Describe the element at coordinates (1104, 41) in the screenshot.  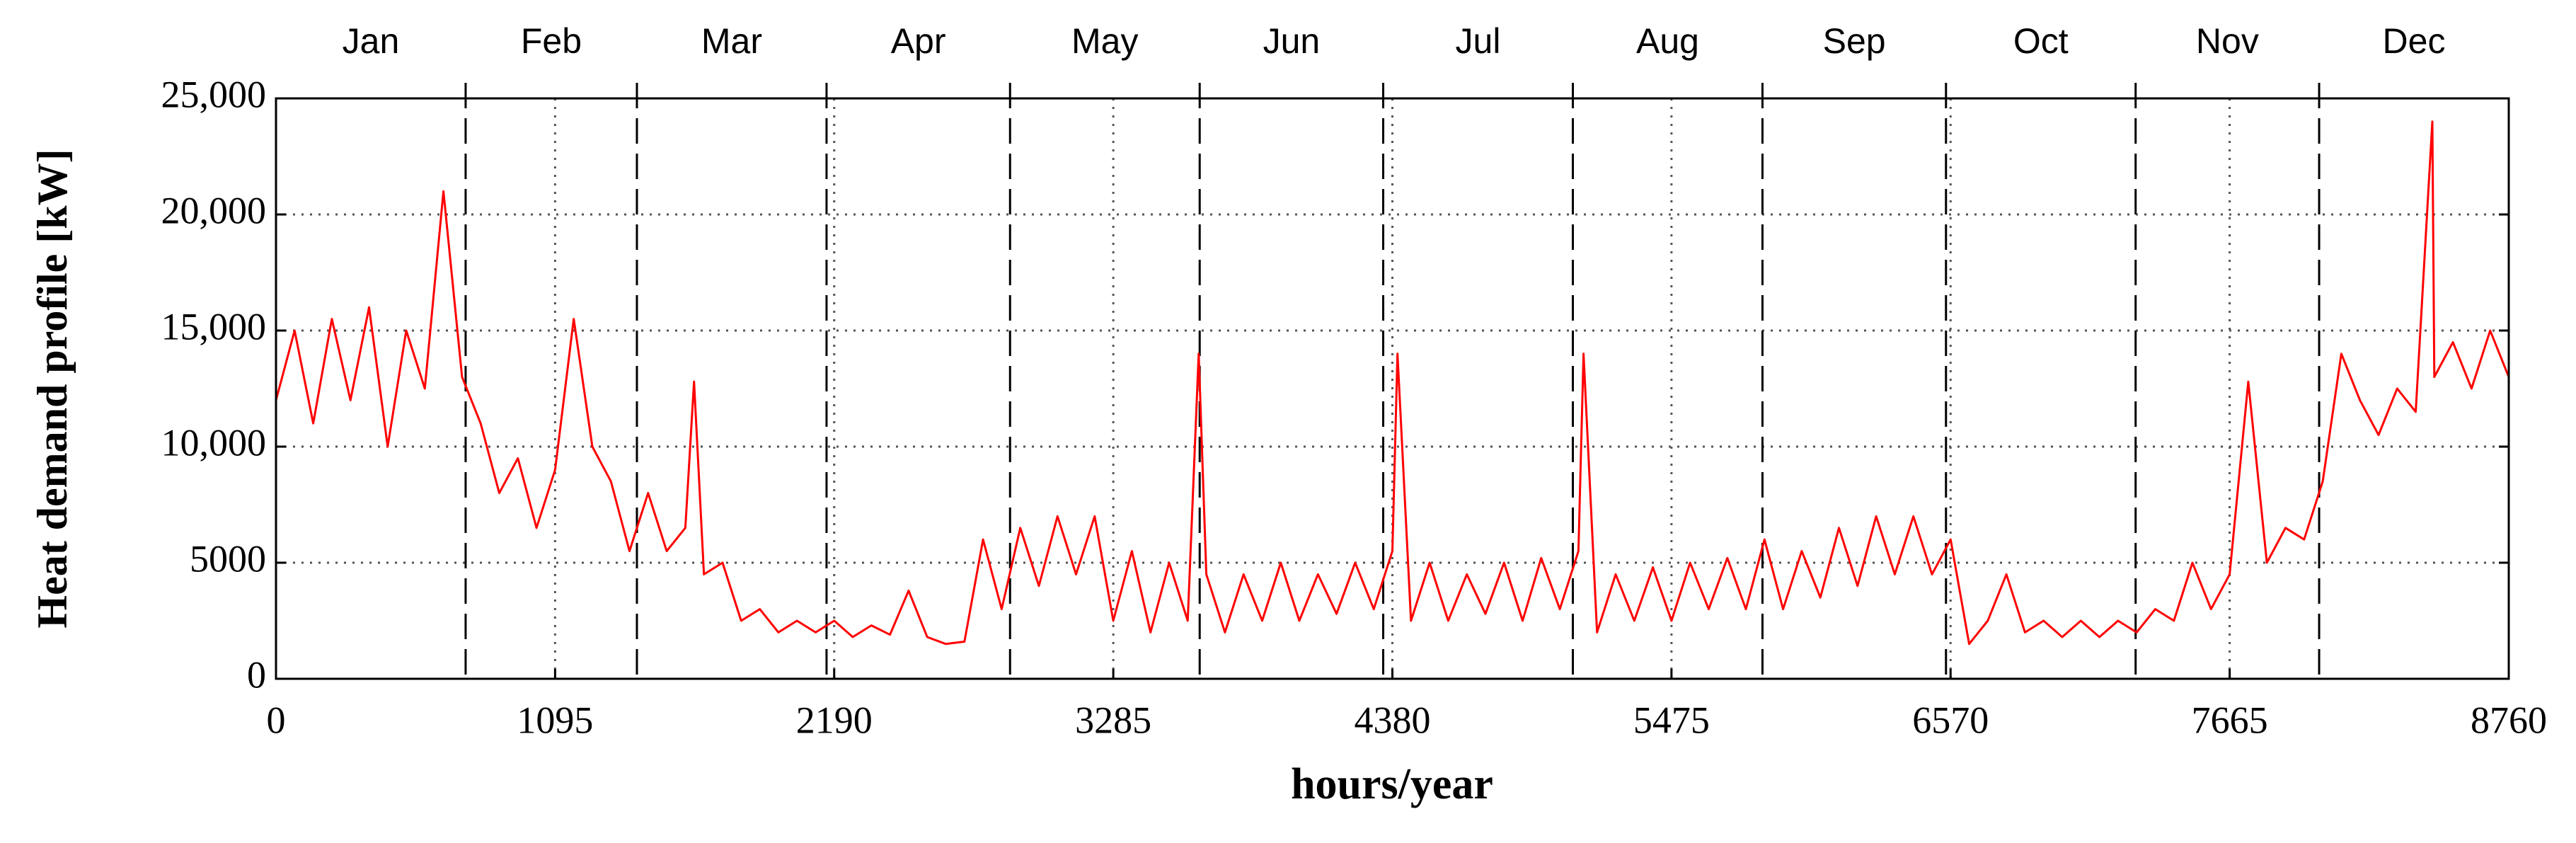
I see `month-label: May` at that location.